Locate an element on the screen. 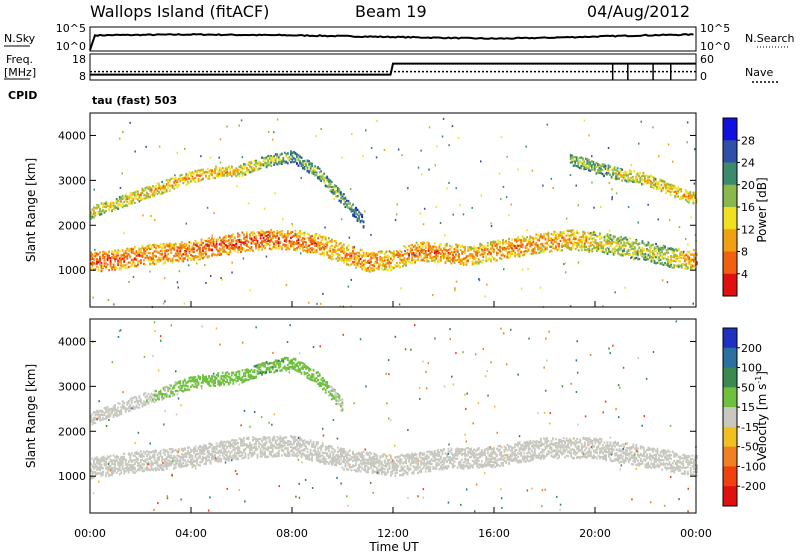  noise-tick-right-top: 10^5 is located at coordinates (715, 28).